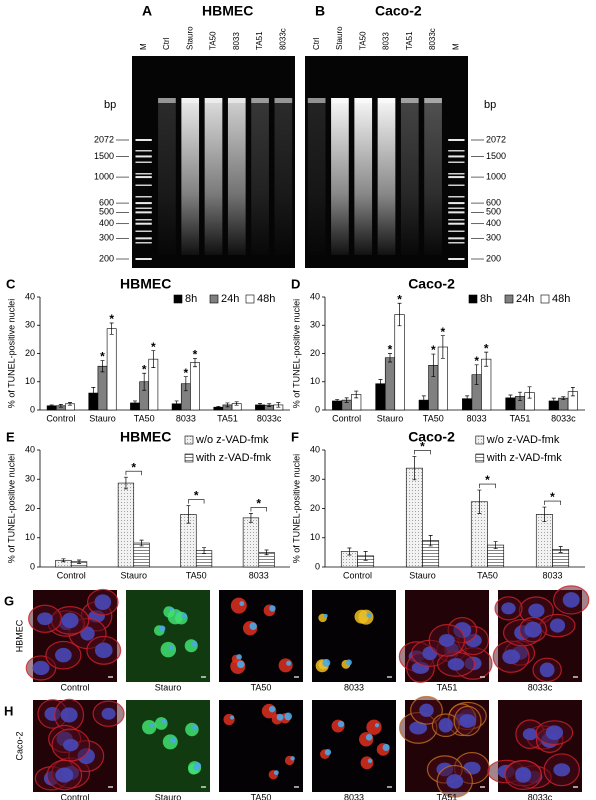 This screenshot has width=596, height=800. What do you see at coordinates (30, 479) in the screenshot?
I see `y-tick-label: 30` at bounding box center [30, 479].